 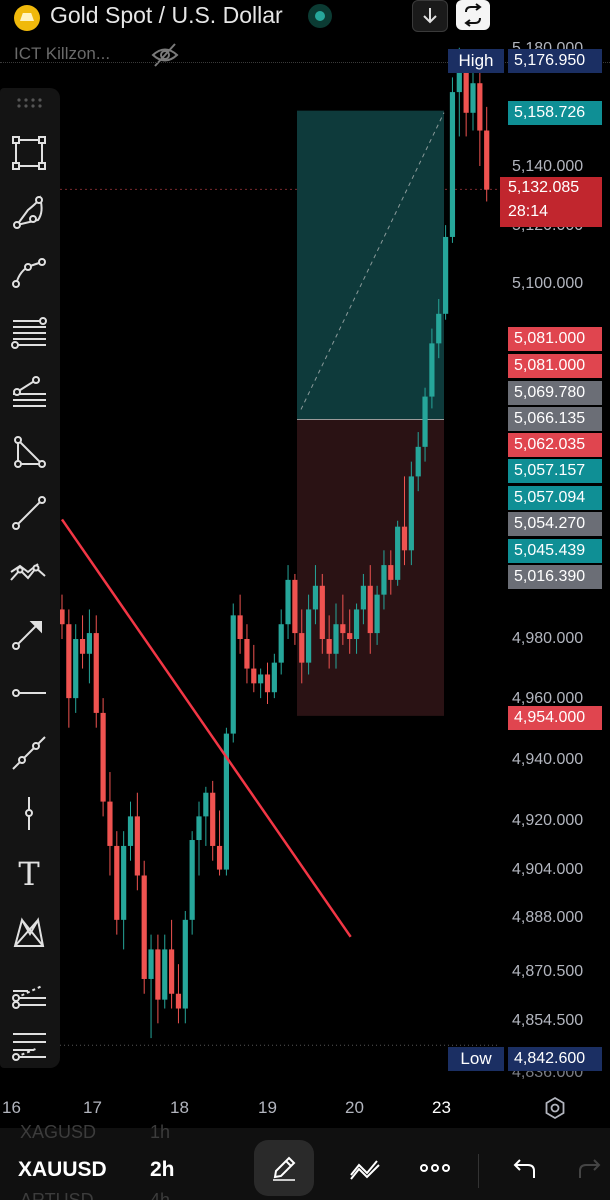 What do you see at coordinates (548, 166) in the screenshot?
I see `price-axis-label: 5,140.000` at bounding box center [548, 166].